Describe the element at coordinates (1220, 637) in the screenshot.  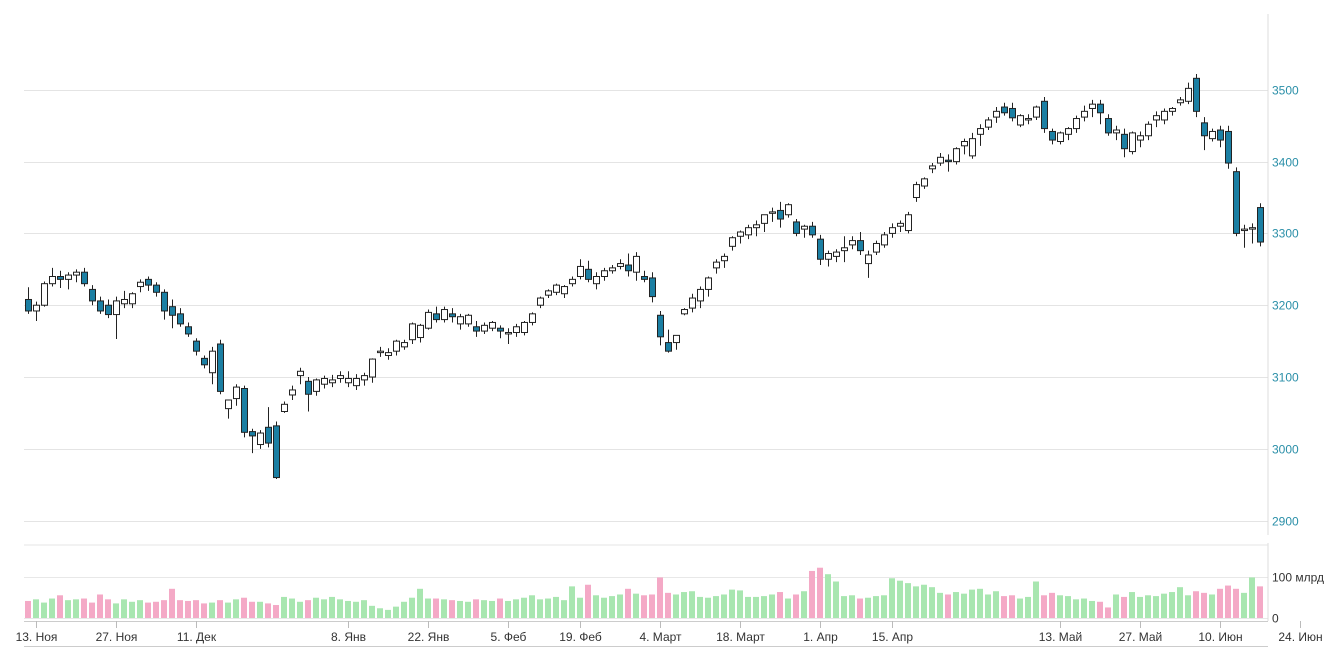
I see `x-tick-label: 10. Июн` at that location.